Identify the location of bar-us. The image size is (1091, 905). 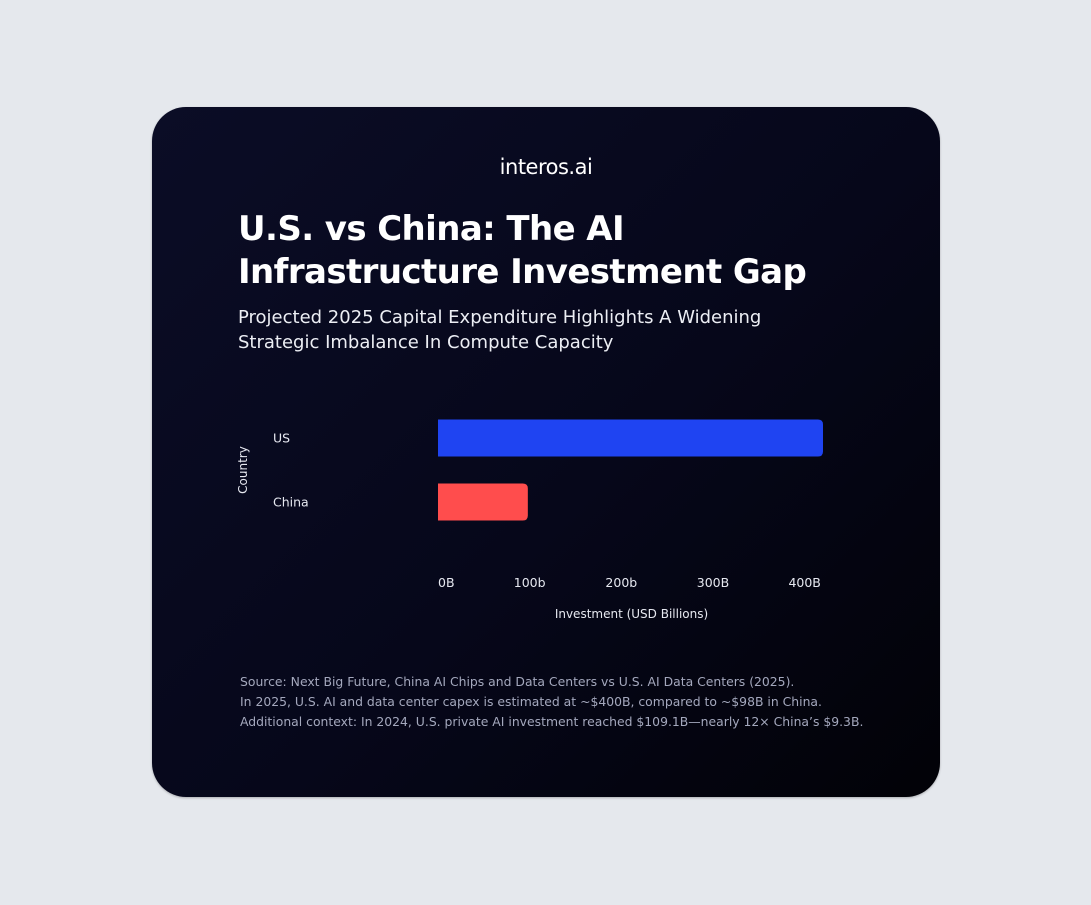
(630, 438).